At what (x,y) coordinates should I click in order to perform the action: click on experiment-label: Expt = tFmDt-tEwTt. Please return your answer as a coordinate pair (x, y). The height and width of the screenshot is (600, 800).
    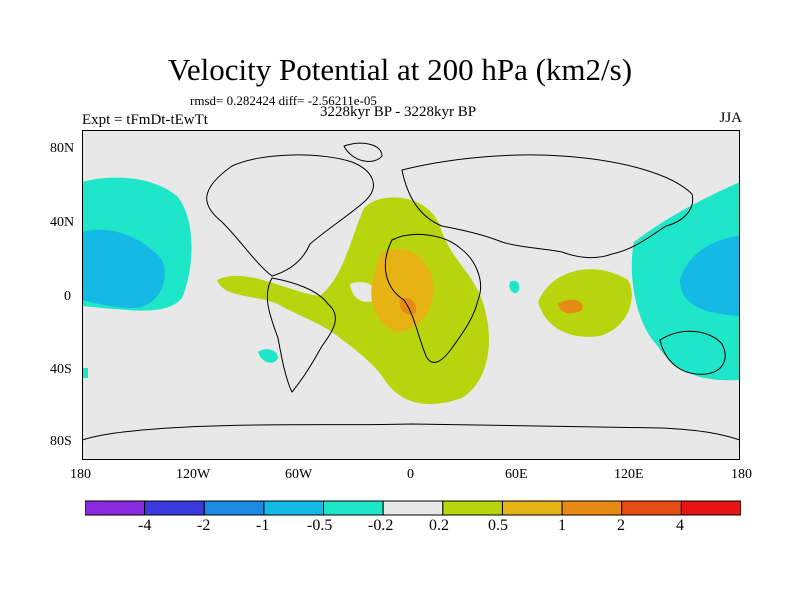
    Looking at the image, I should click on (145, 120).